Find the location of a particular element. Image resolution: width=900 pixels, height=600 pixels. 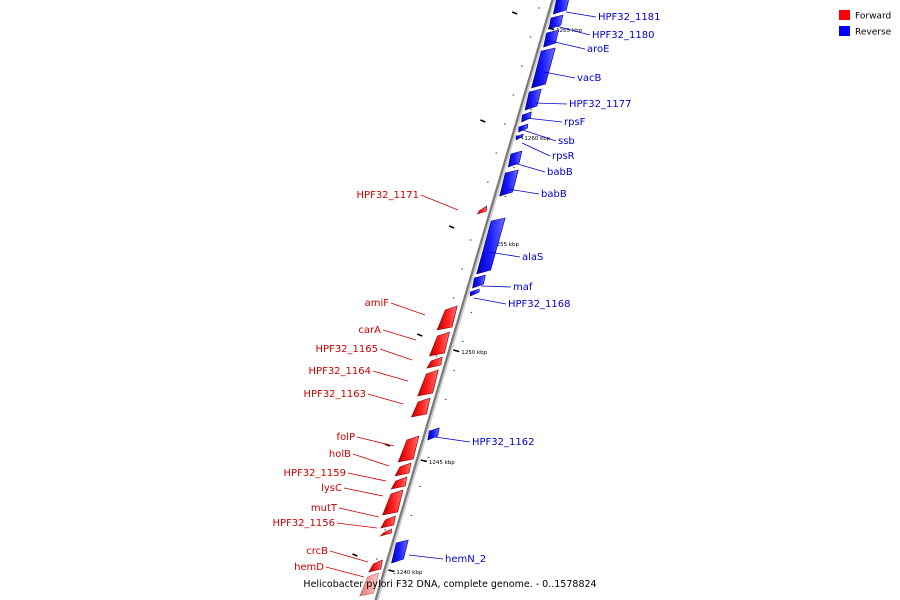

scale-tick-label: 1250 kbp is located at coordinates (474, 353).